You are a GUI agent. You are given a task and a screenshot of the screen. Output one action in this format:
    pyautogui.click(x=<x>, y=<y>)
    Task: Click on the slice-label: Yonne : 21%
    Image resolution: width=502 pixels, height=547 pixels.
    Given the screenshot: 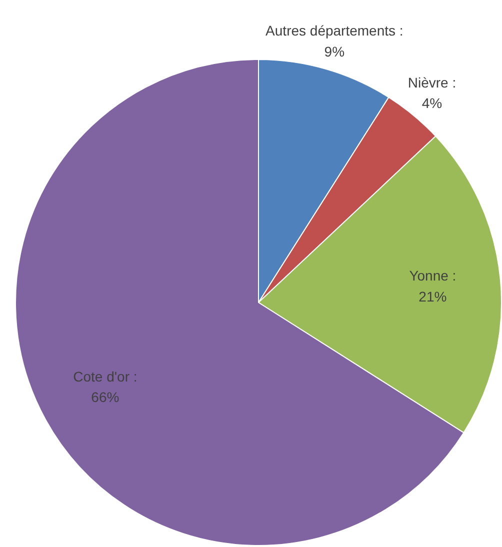 What is the action you would take?
    pyautogui.click(x=432, y=286)
    